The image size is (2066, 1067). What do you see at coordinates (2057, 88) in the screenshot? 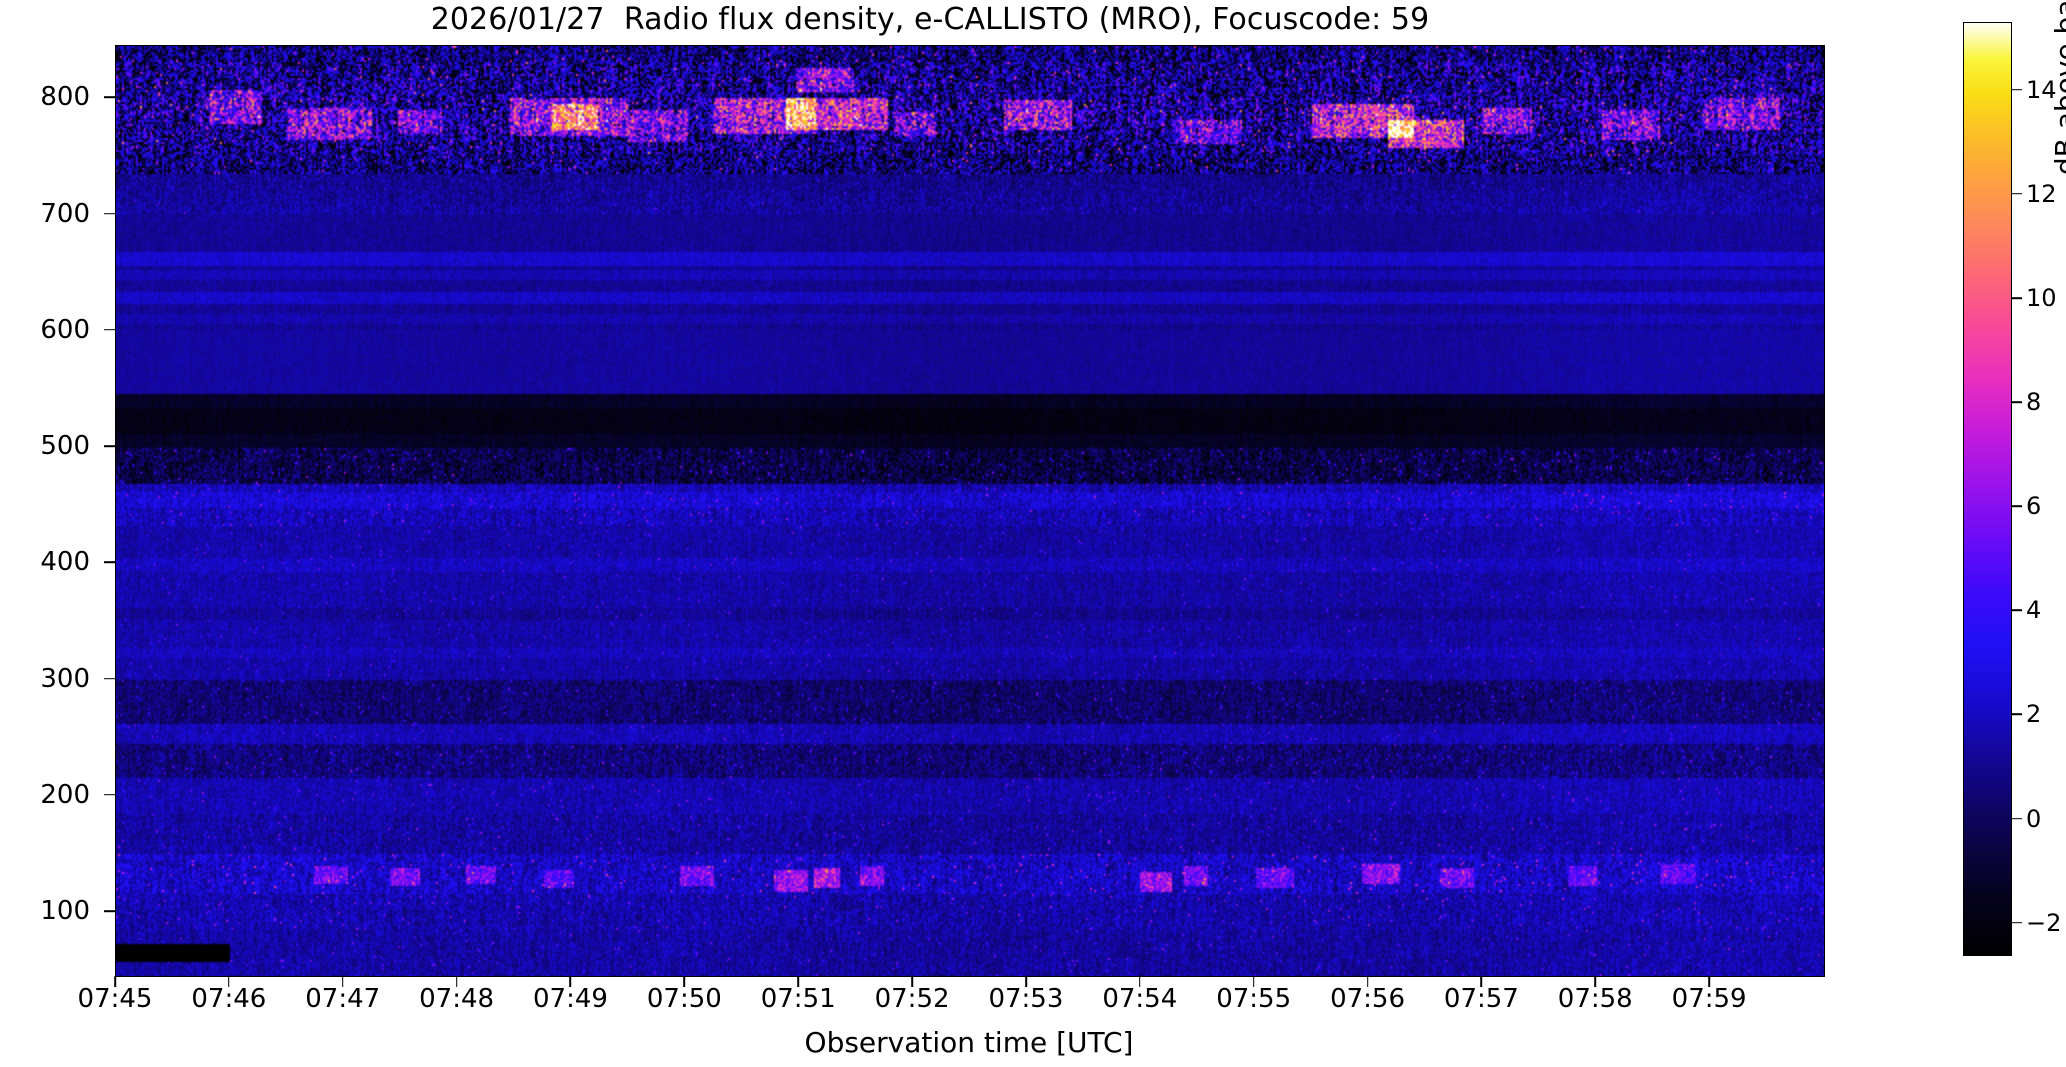
I see `colorbar-label: dB above background` at bounding box center [2057, 88].